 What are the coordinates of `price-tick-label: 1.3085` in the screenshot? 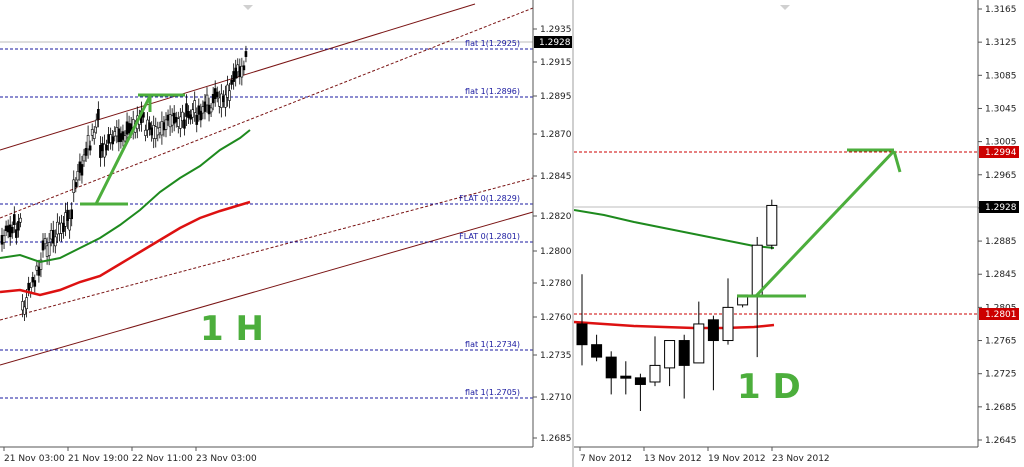 It's located at (1001, 76).